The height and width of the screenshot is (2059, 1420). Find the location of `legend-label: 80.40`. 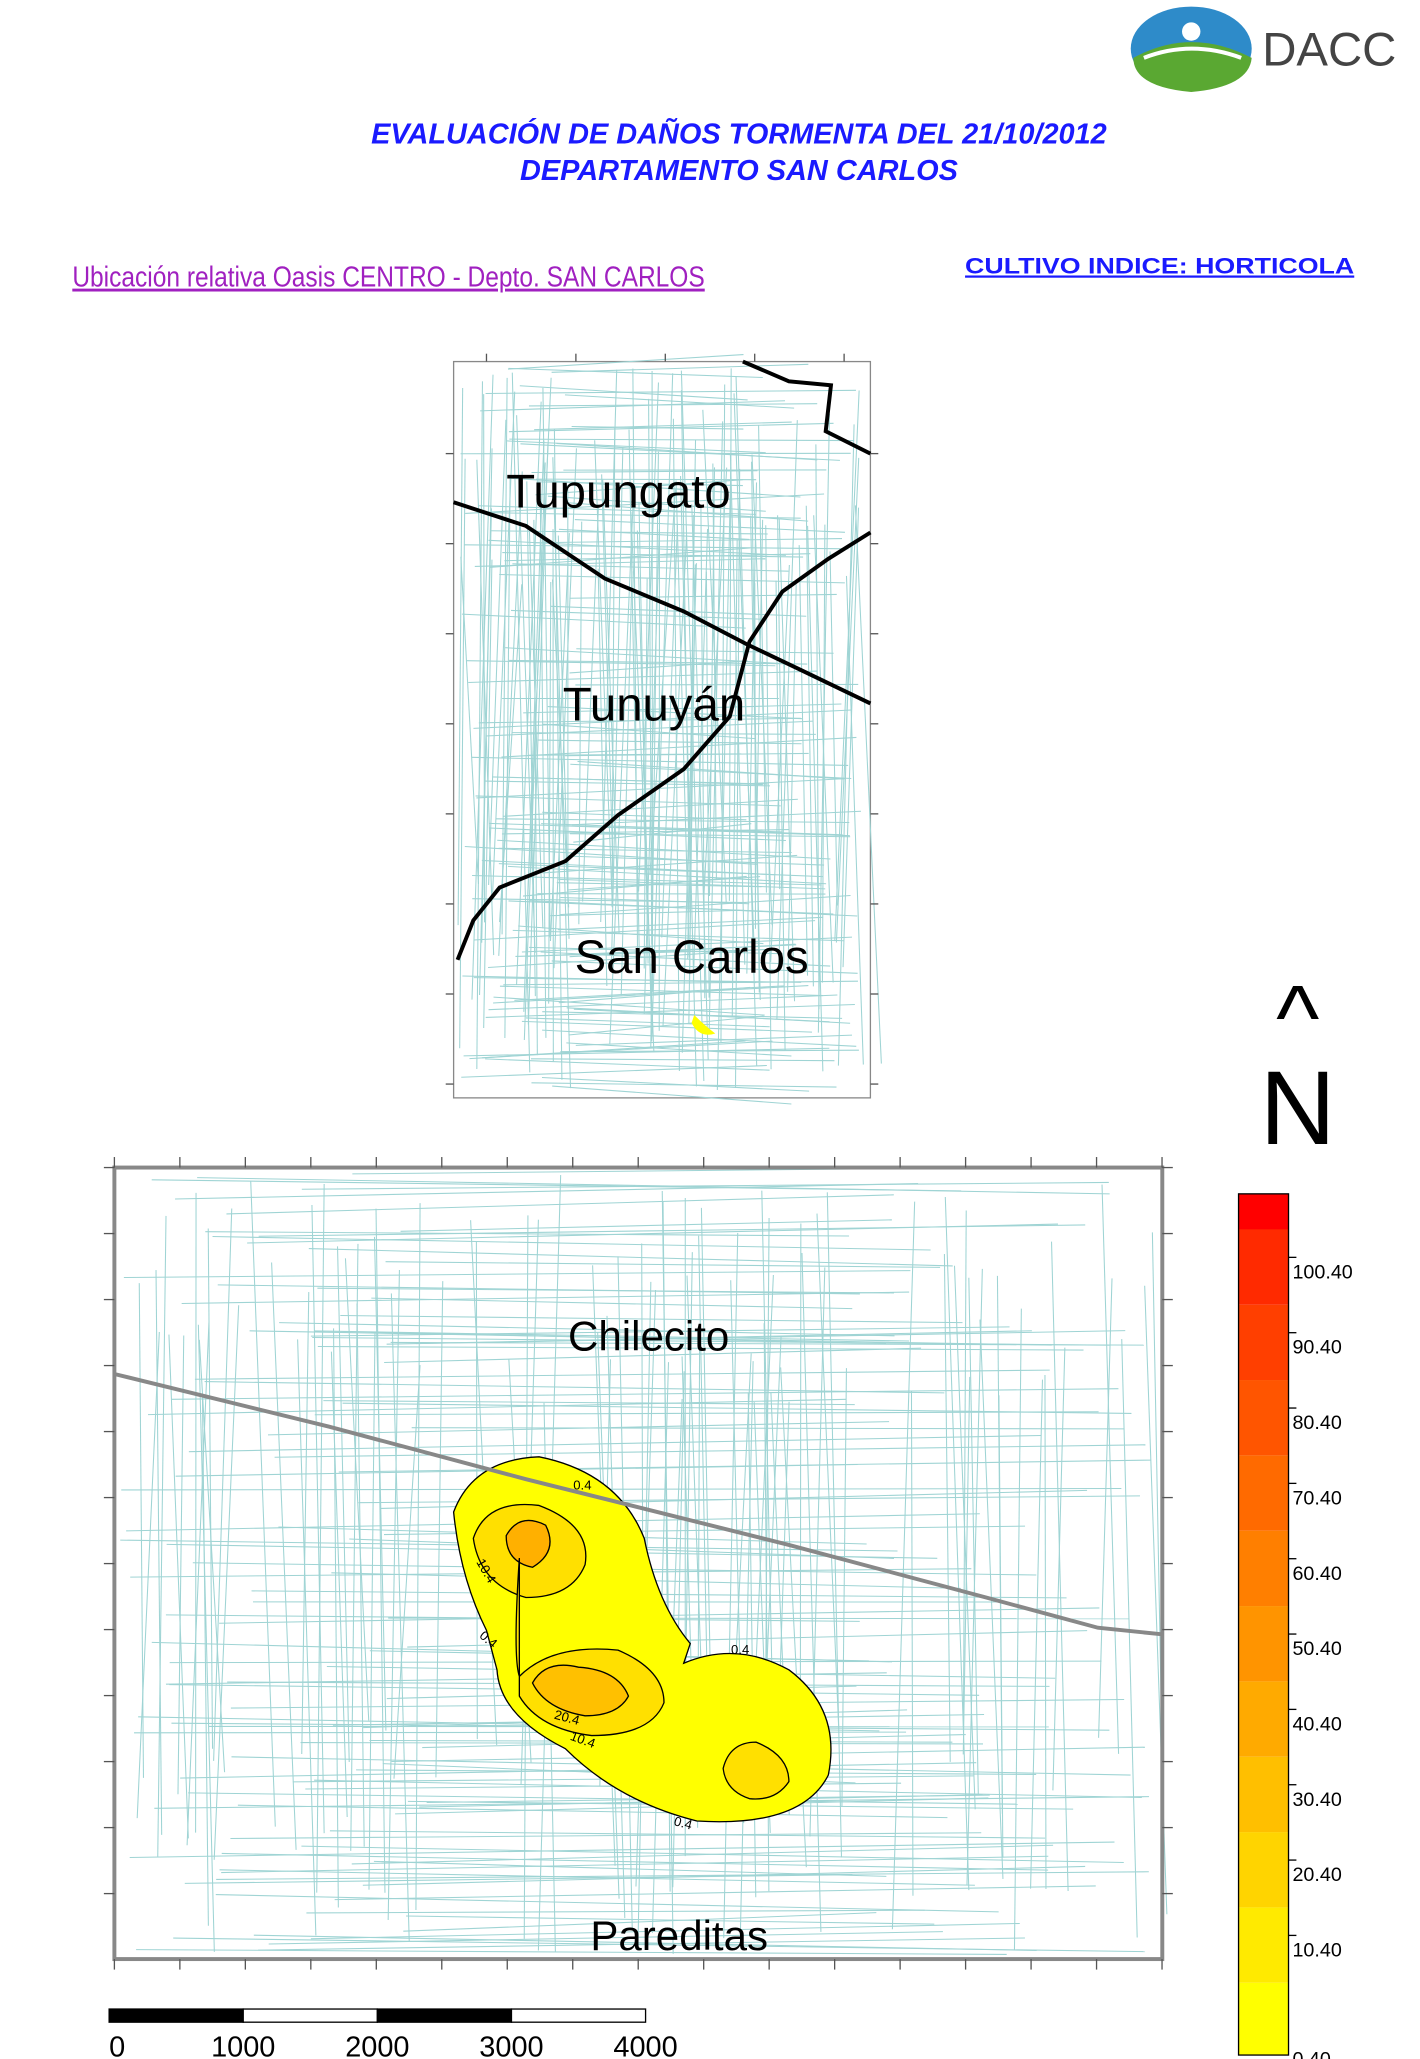

legend-label: 80.40 is located at coordinates (1316, 1423).